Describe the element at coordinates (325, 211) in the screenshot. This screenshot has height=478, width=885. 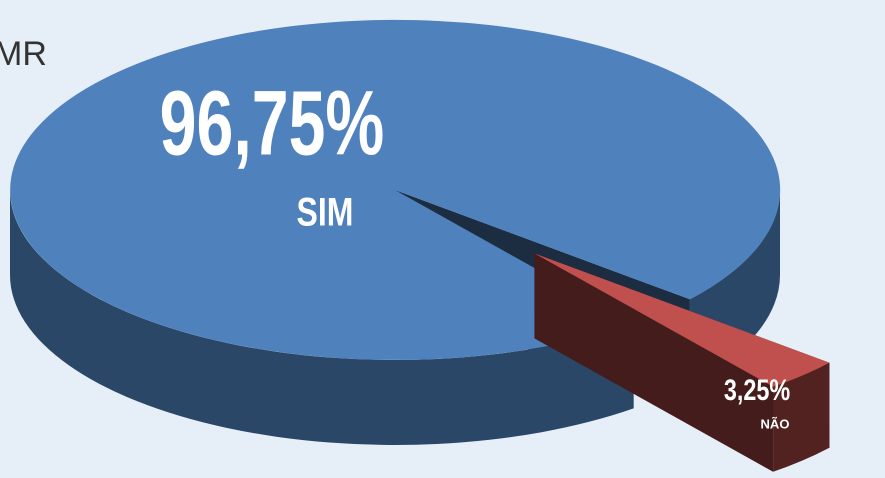
I see `category-label: SIM` at that location.